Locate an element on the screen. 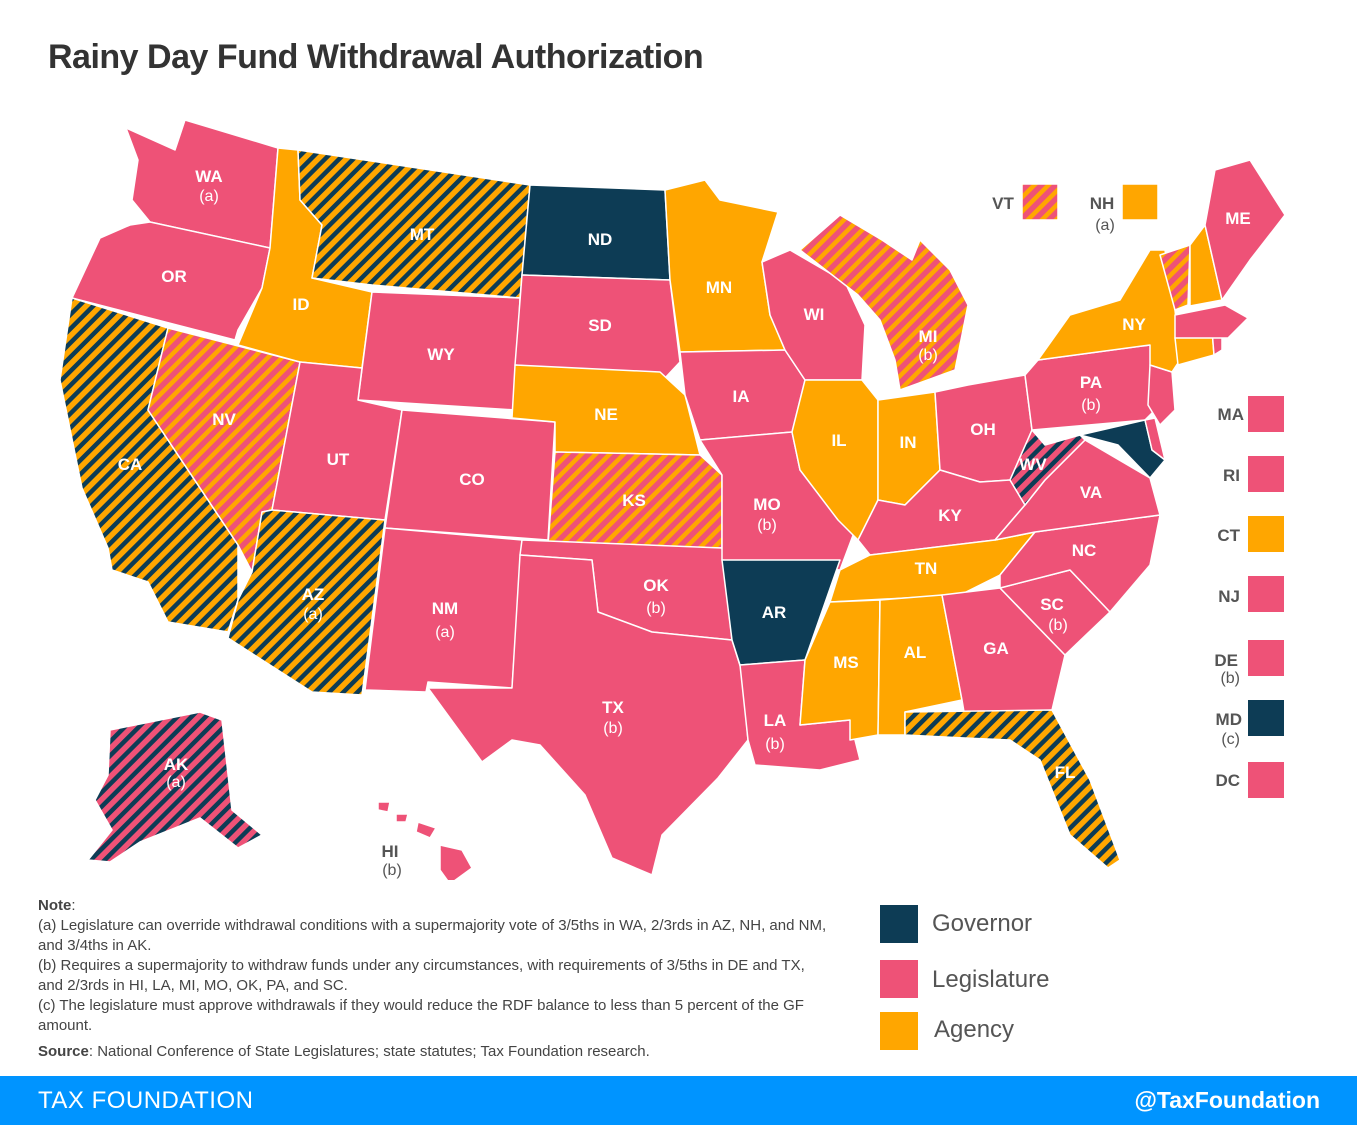 This screenshot has height=1125, width=1357. label-MT: MT is located at coordinates (422, 234).